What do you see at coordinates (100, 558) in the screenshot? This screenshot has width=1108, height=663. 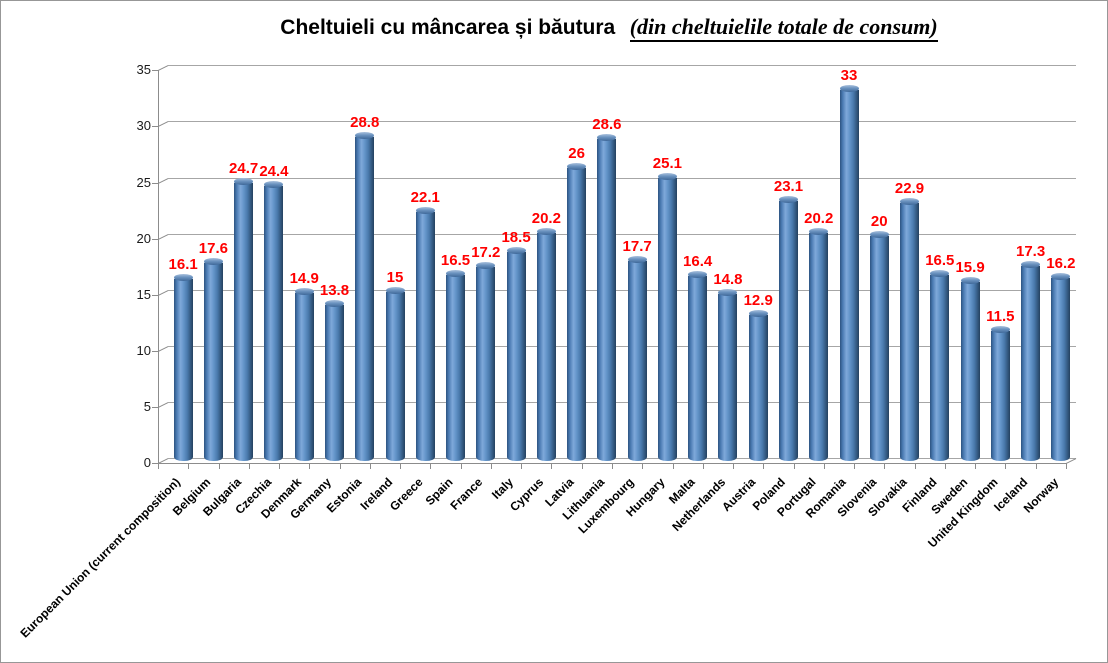 I see `x-axis-label: European Union (current composition)` at bounding box center [100, 558].